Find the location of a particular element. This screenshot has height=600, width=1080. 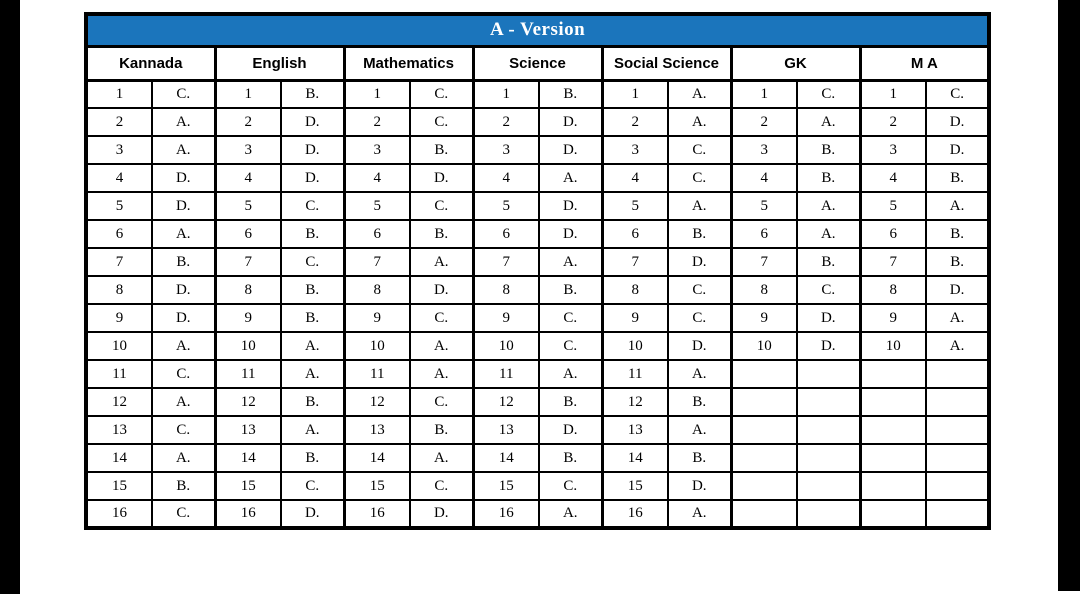

table-row: 7 B. 7 C. 7 A. 7 A. 7 D. 7 B. 7 B. is located at coordinates (537, 262).